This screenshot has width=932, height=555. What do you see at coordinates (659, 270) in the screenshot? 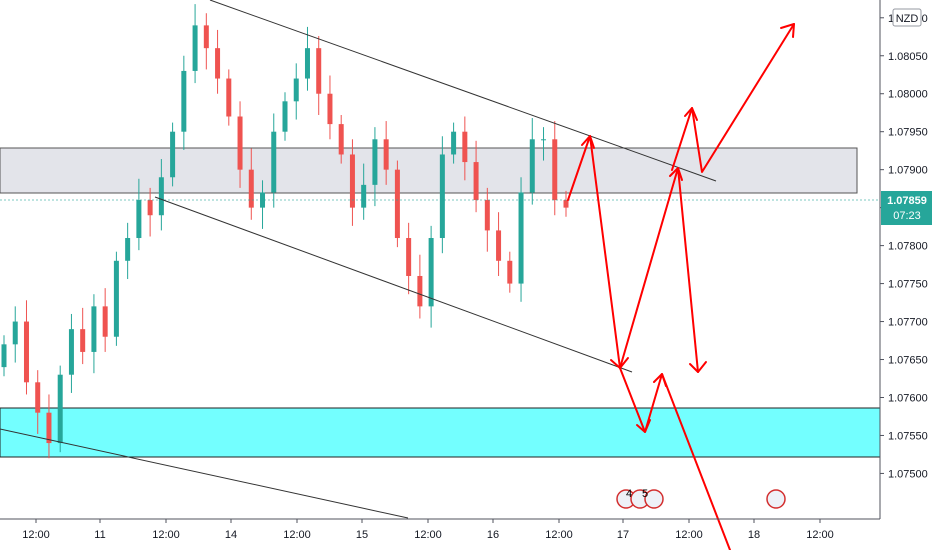
I see `projection-path-alt` at bounding box center [659, 270].